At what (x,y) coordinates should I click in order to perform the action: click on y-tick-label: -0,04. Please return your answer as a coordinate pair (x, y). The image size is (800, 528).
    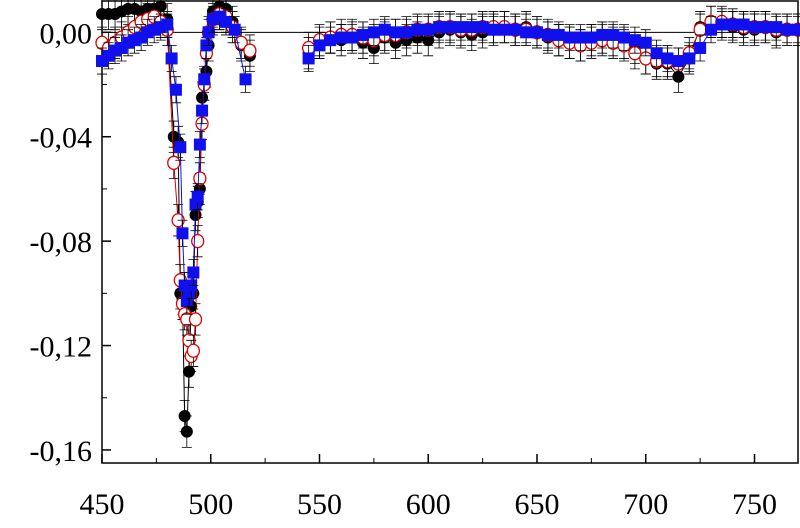
    Looking at the image, I should click on (61, 138).